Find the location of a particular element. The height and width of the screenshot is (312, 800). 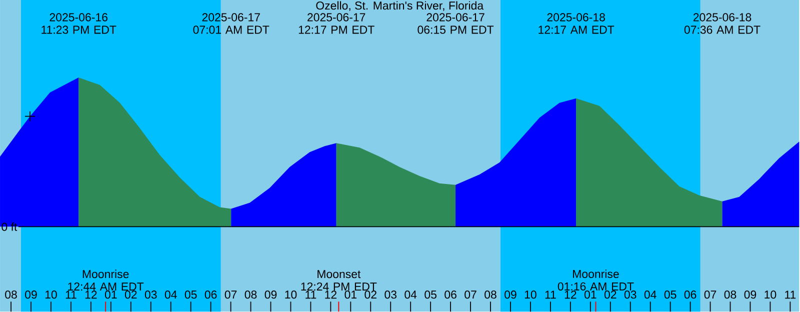

ref-line-label: Moonrise 01:16 AM EDT is located at coordinates (596, 280).